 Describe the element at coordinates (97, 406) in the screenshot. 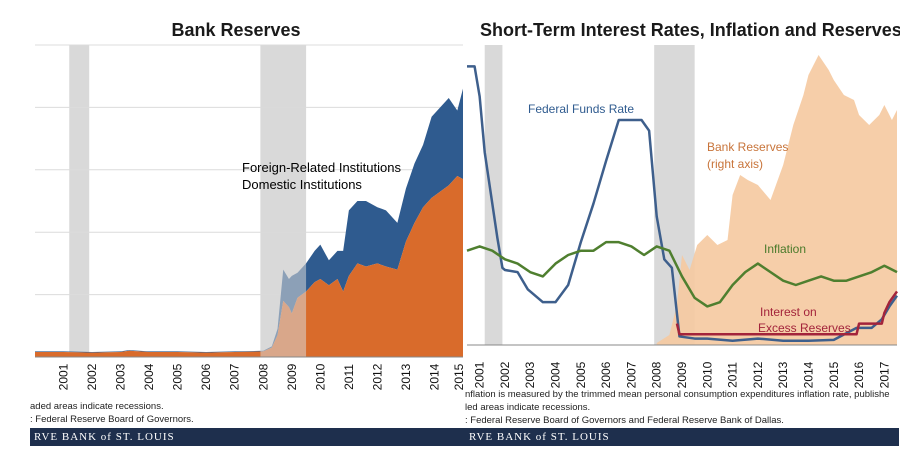

I see `note-recessions: aded areas indicate recessions.` at that location.